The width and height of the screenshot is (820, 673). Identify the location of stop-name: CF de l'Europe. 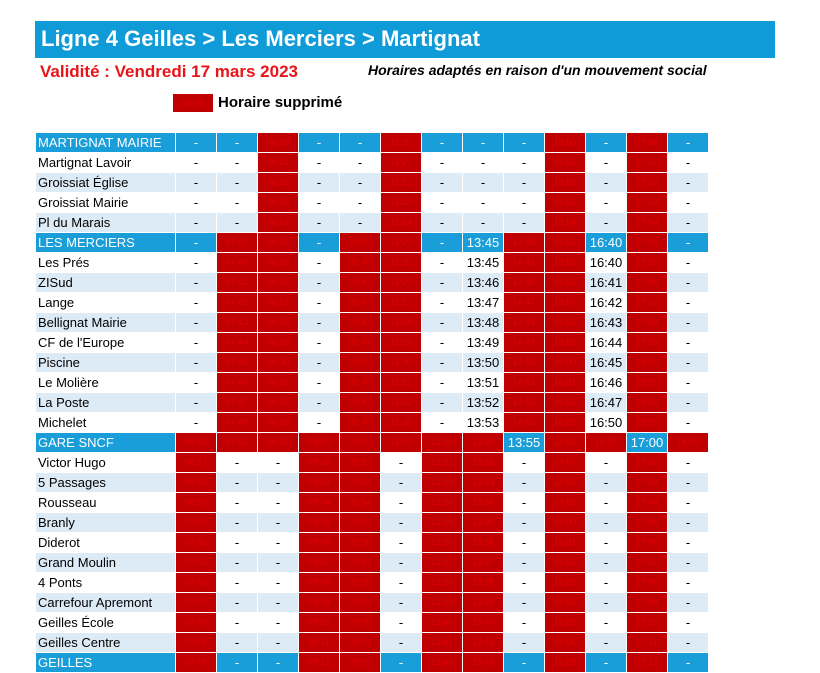
(105, 342).